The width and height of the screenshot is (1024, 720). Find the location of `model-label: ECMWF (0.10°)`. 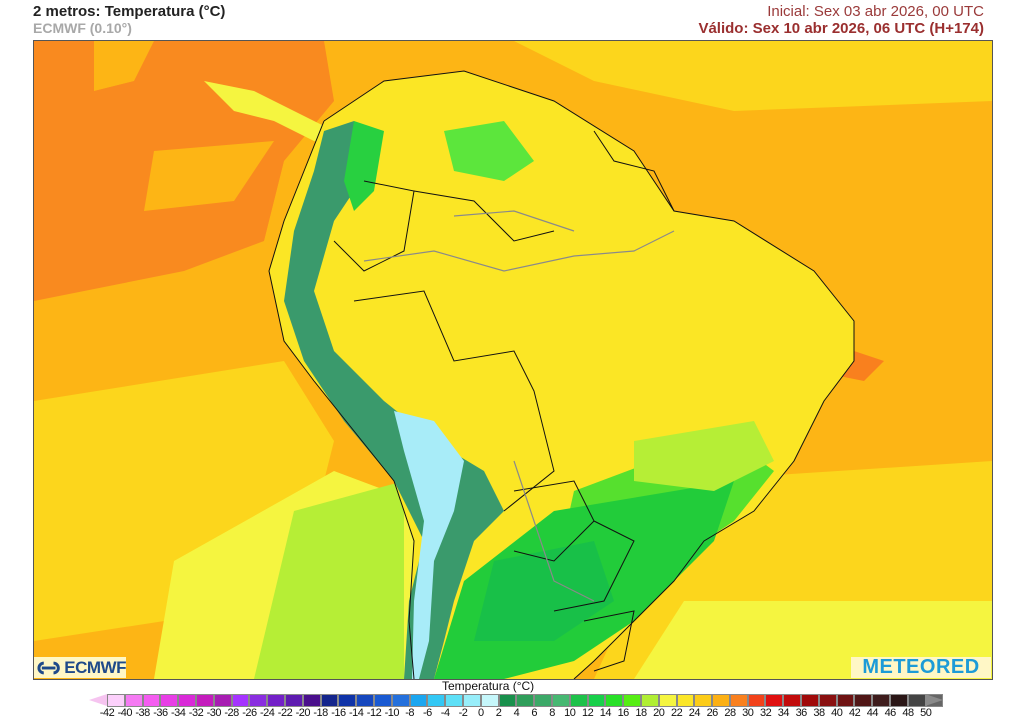

model-label: ECMWF (0.10°) is located at coordinates (82, 28).